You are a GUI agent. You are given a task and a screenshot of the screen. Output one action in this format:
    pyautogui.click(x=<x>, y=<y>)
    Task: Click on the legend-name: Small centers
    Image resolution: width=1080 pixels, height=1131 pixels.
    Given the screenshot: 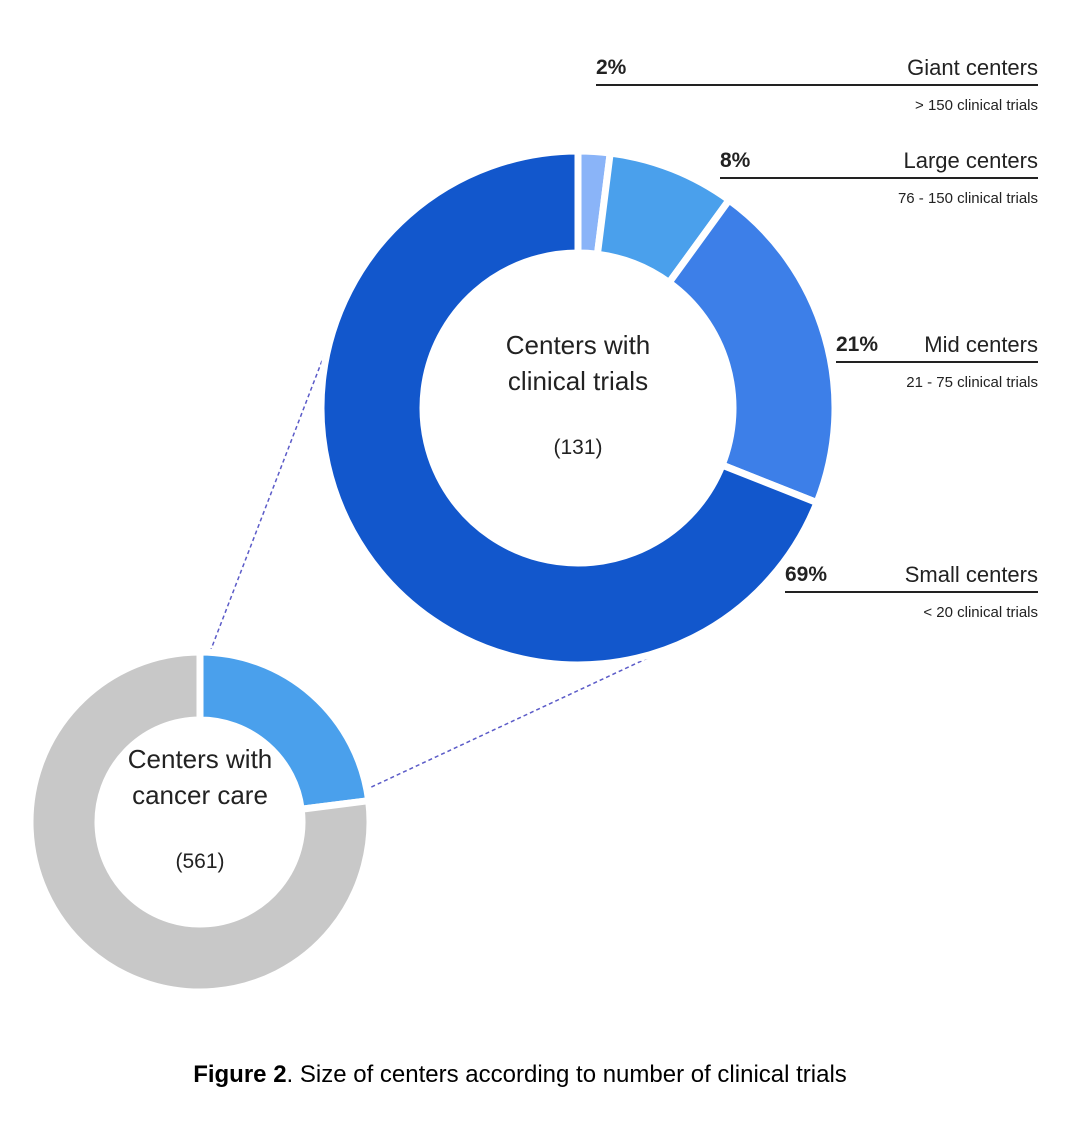 What is the action you would take?
    pyautogui.click(x=971, y=574)
    